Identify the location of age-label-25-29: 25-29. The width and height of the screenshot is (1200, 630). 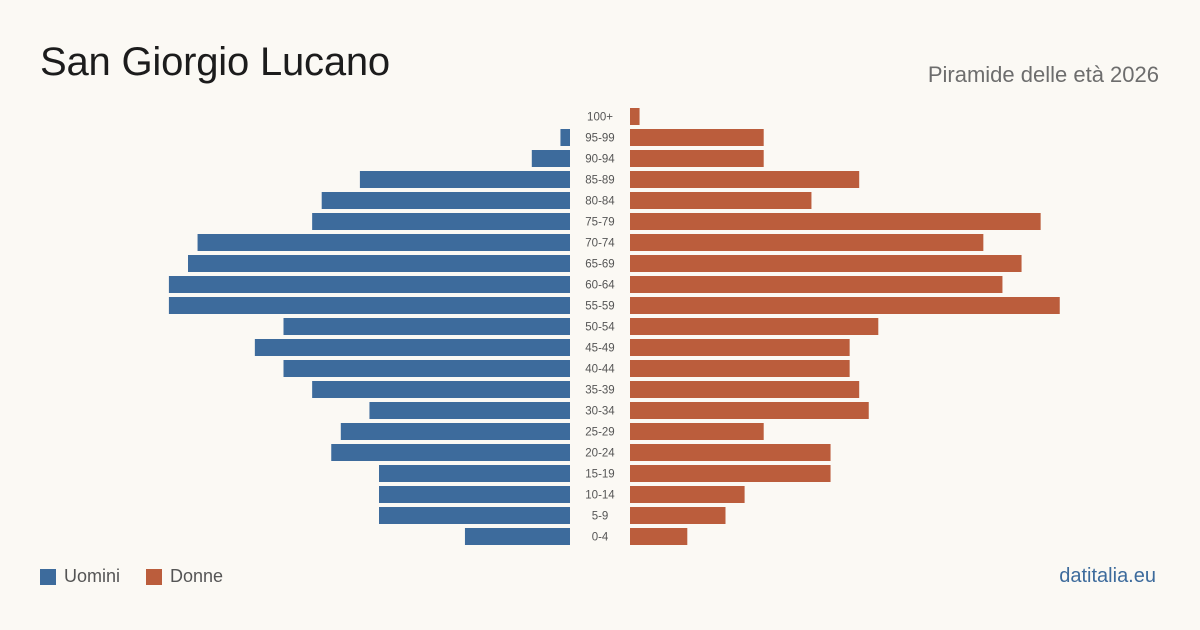
(599, 433).